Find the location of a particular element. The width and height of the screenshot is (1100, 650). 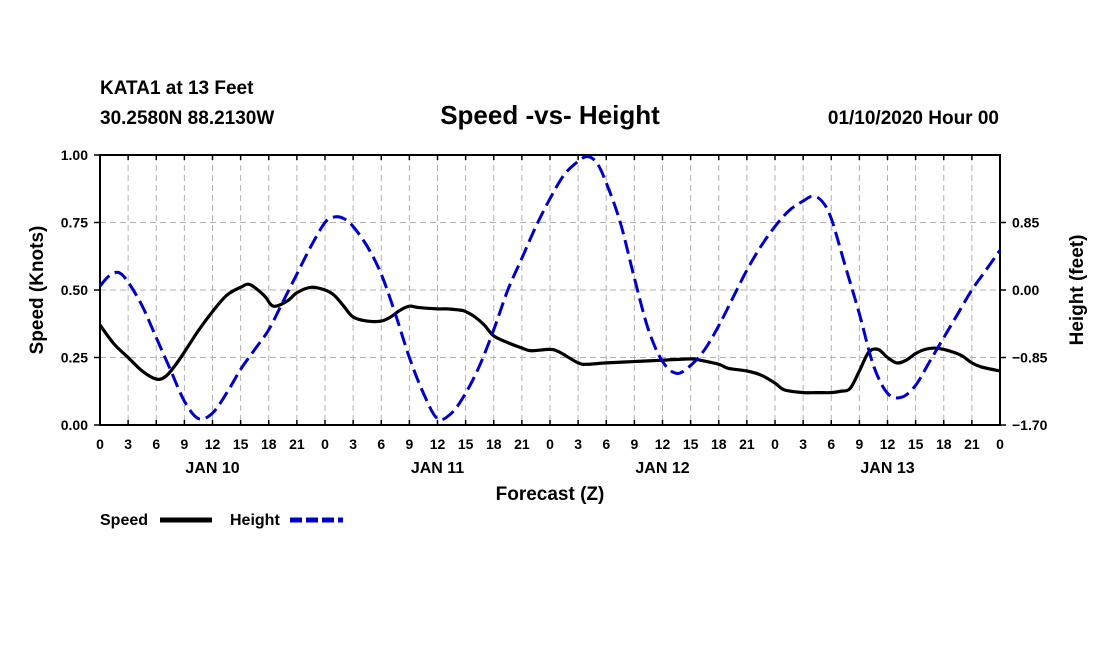

y-axis-left-title: Speed (Knots) is located at coordinates (37, 290).